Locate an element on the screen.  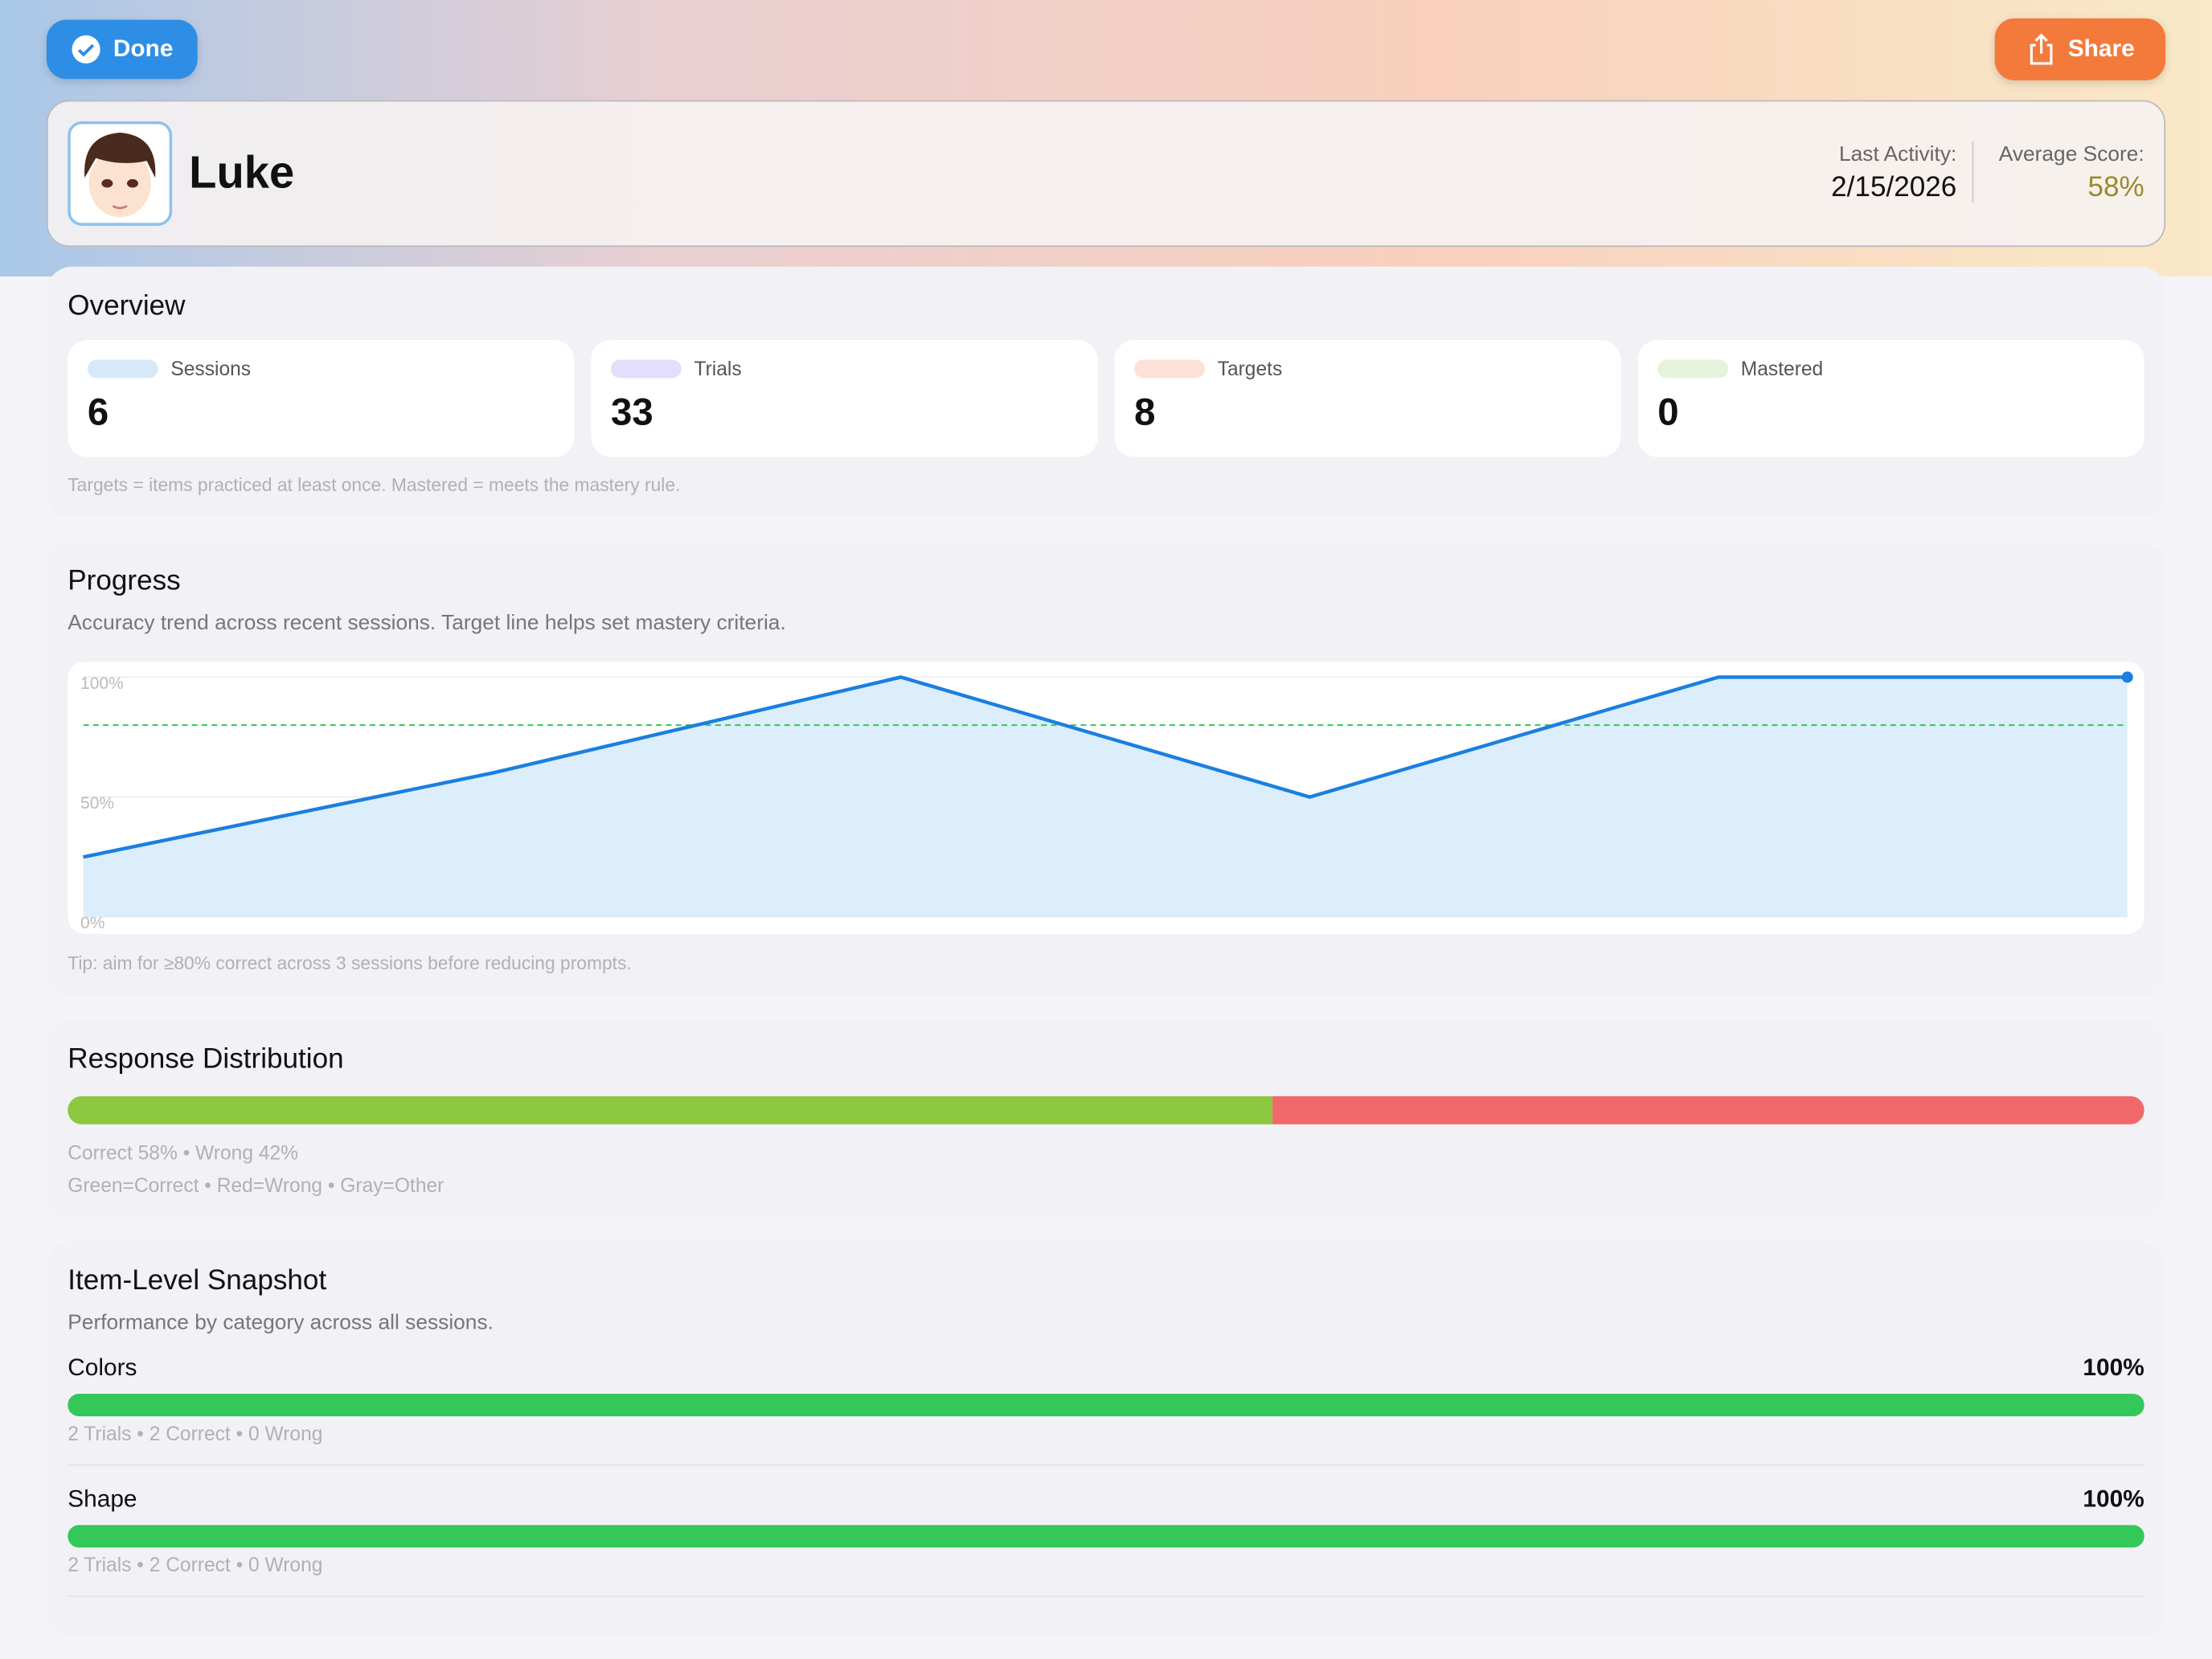
distribution-legend: Green=Correct • Red=Wrong • Gray=Other is located at coordinates (256, 1185).